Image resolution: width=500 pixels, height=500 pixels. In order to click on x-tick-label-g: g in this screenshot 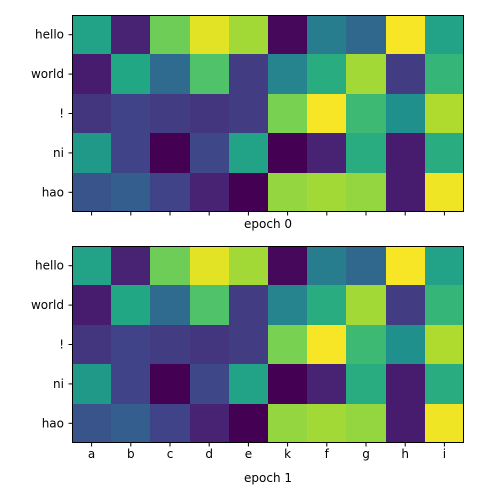, I will do `click(366, 454)`.